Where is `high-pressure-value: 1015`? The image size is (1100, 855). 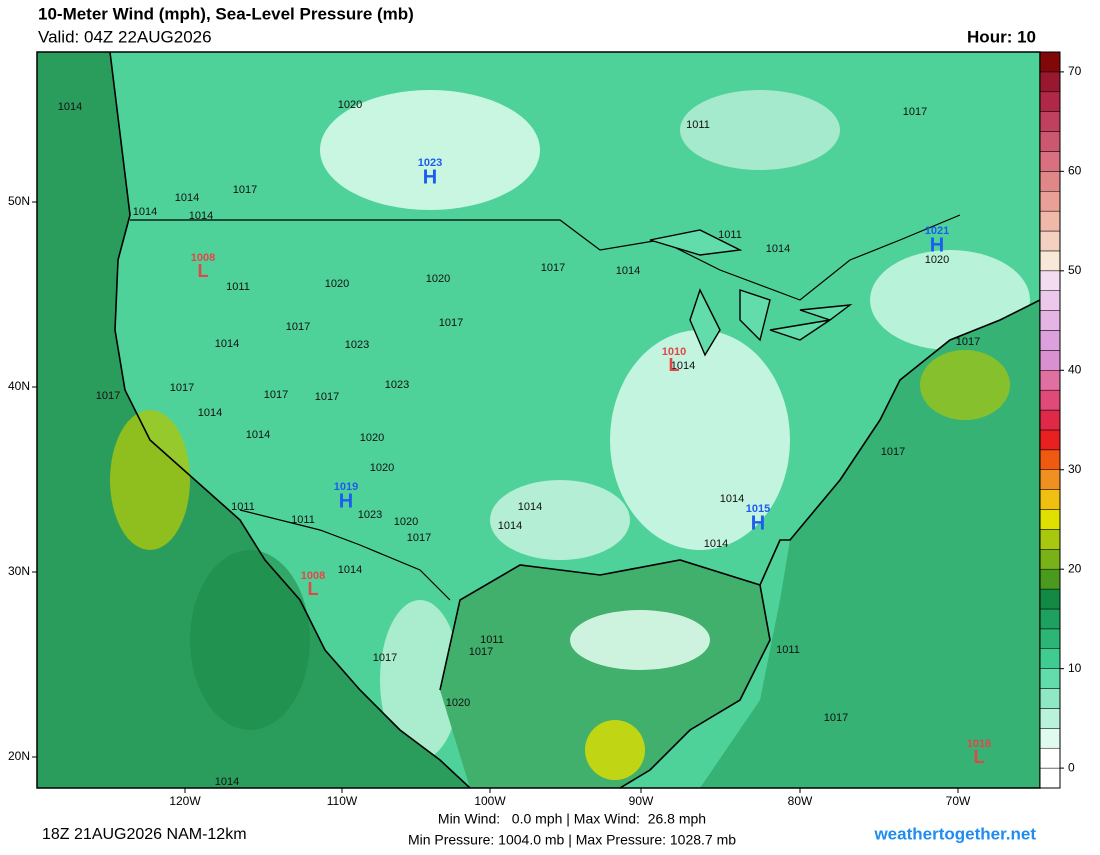 high-pressure-value: 1015 is located at coordinates (758, 509).